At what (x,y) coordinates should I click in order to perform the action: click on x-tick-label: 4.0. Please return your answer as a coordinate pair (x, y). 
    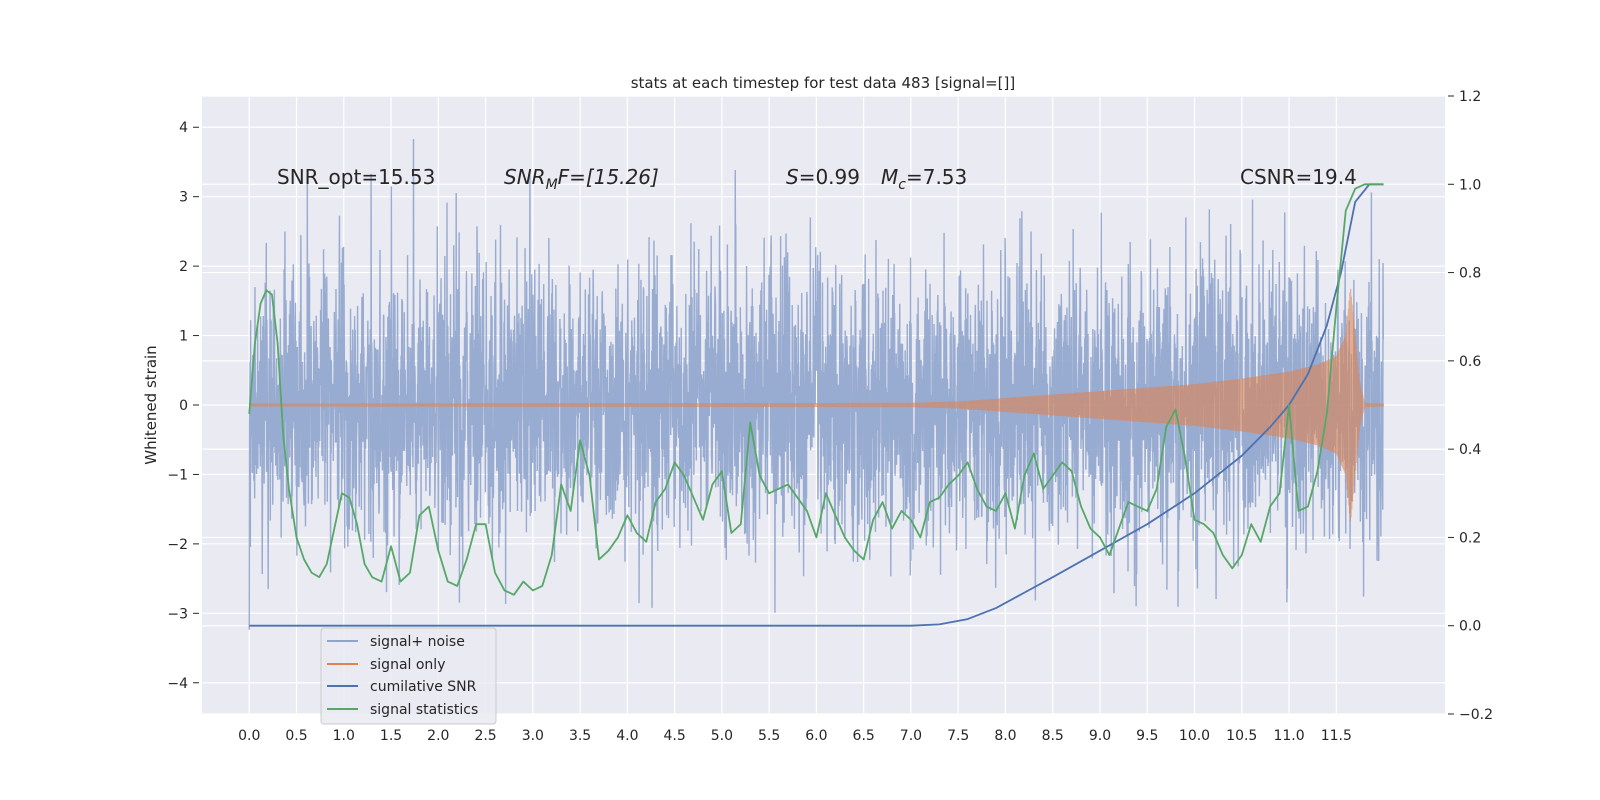
    Looking at the image, I should click on (627, 736).